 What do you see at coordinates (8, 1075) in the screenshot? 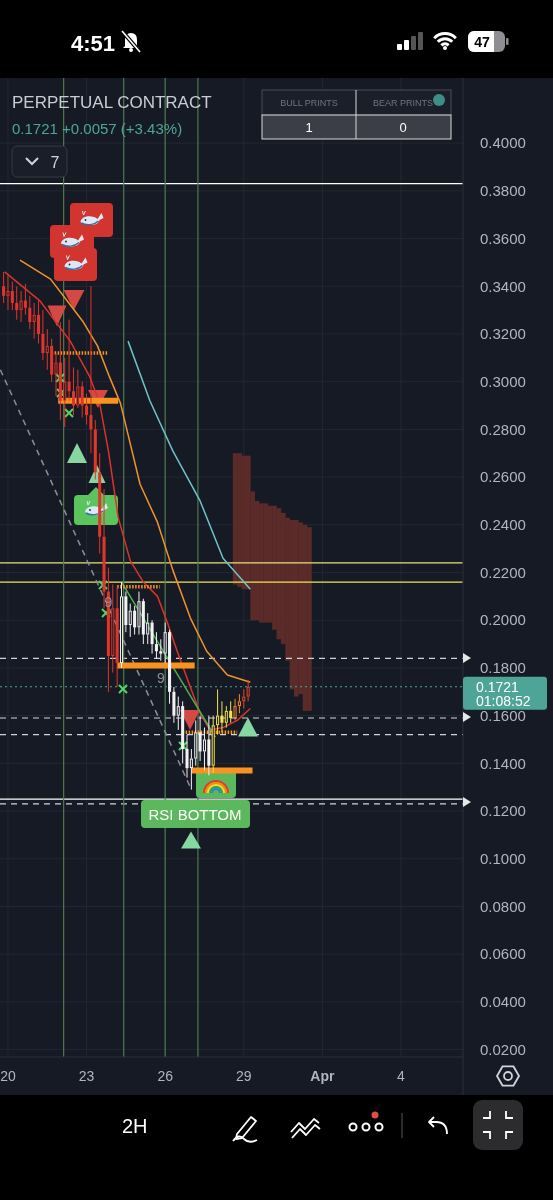
I see `x-tick-label: 20` at bounding box center [8, 1075].